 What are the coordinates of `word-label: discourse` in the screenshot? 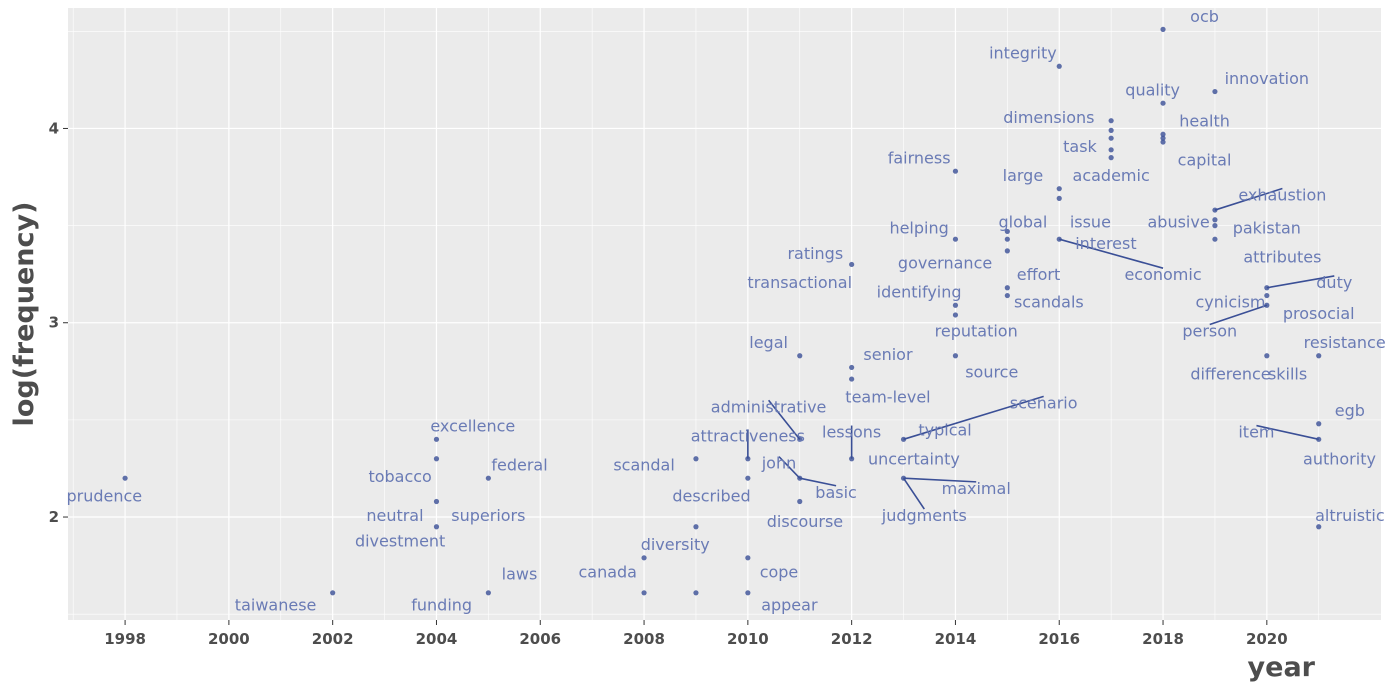 It's located at (805, 521).